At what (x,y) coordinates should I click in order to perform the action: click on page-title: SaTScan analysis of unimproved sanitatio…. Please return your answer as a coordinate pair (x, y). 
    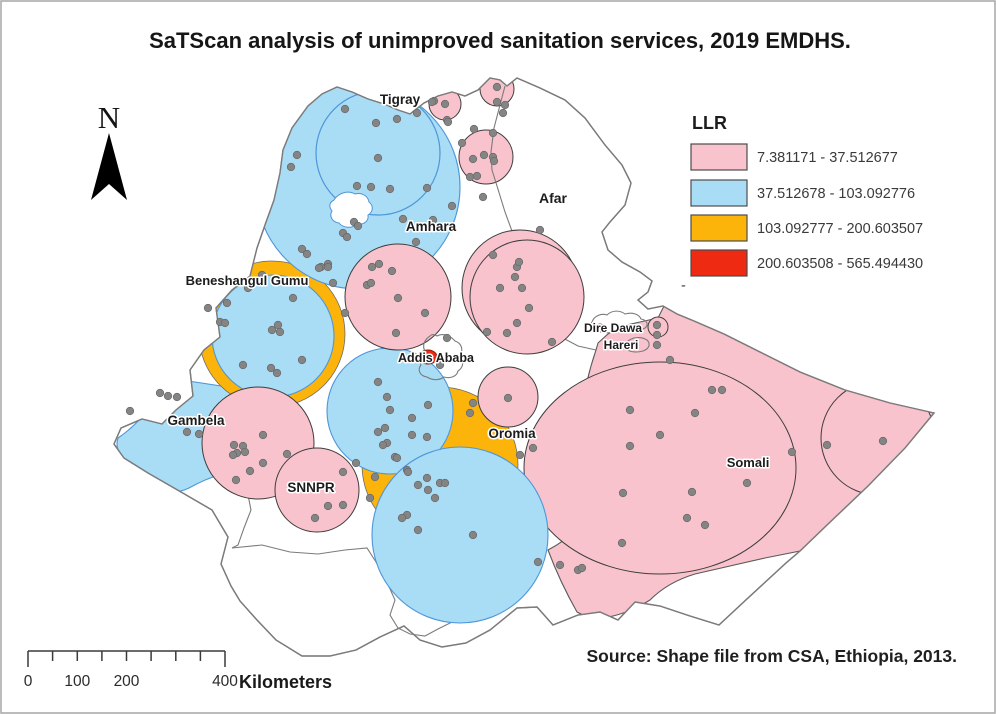
    Looking at the image, I should click on (500, 40).